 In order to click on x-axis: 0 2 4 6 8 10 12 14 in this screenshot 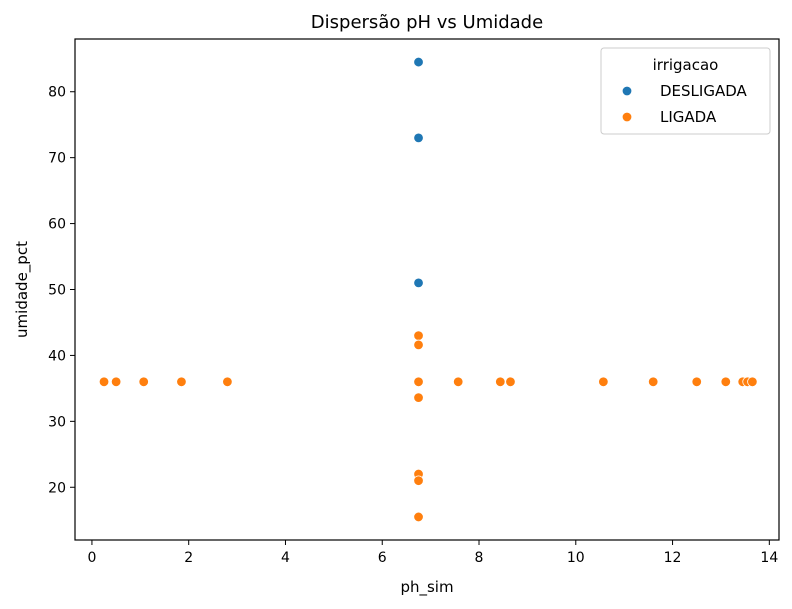, I will do `click(432, 553)`.